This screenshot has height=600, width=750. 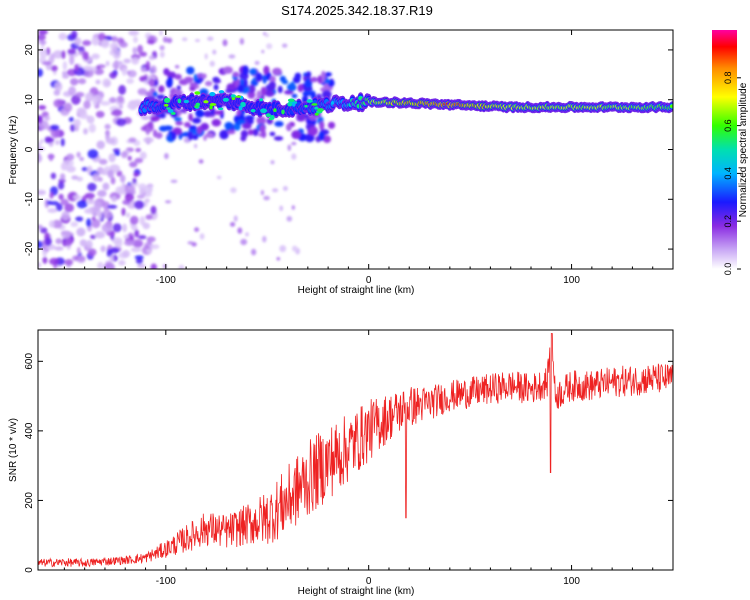 What do you see at coordinates (728, 269) in the screenshot?
I see `colorbar-tick-label: 0.0` at bounding box center [728, 269].